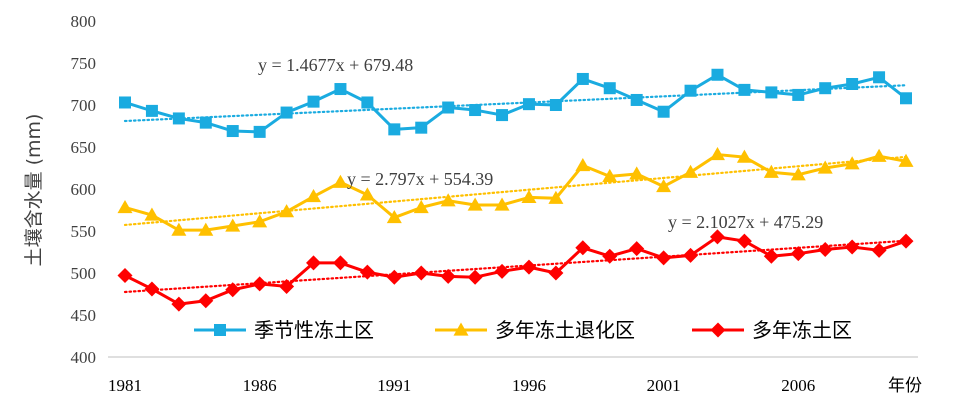 The height and width of the screenshot is (400, 958). What do you see at coordinates (84, 105) in the screenshot?
I see `y-tick-label: 700` at bounding box center [84, 105].